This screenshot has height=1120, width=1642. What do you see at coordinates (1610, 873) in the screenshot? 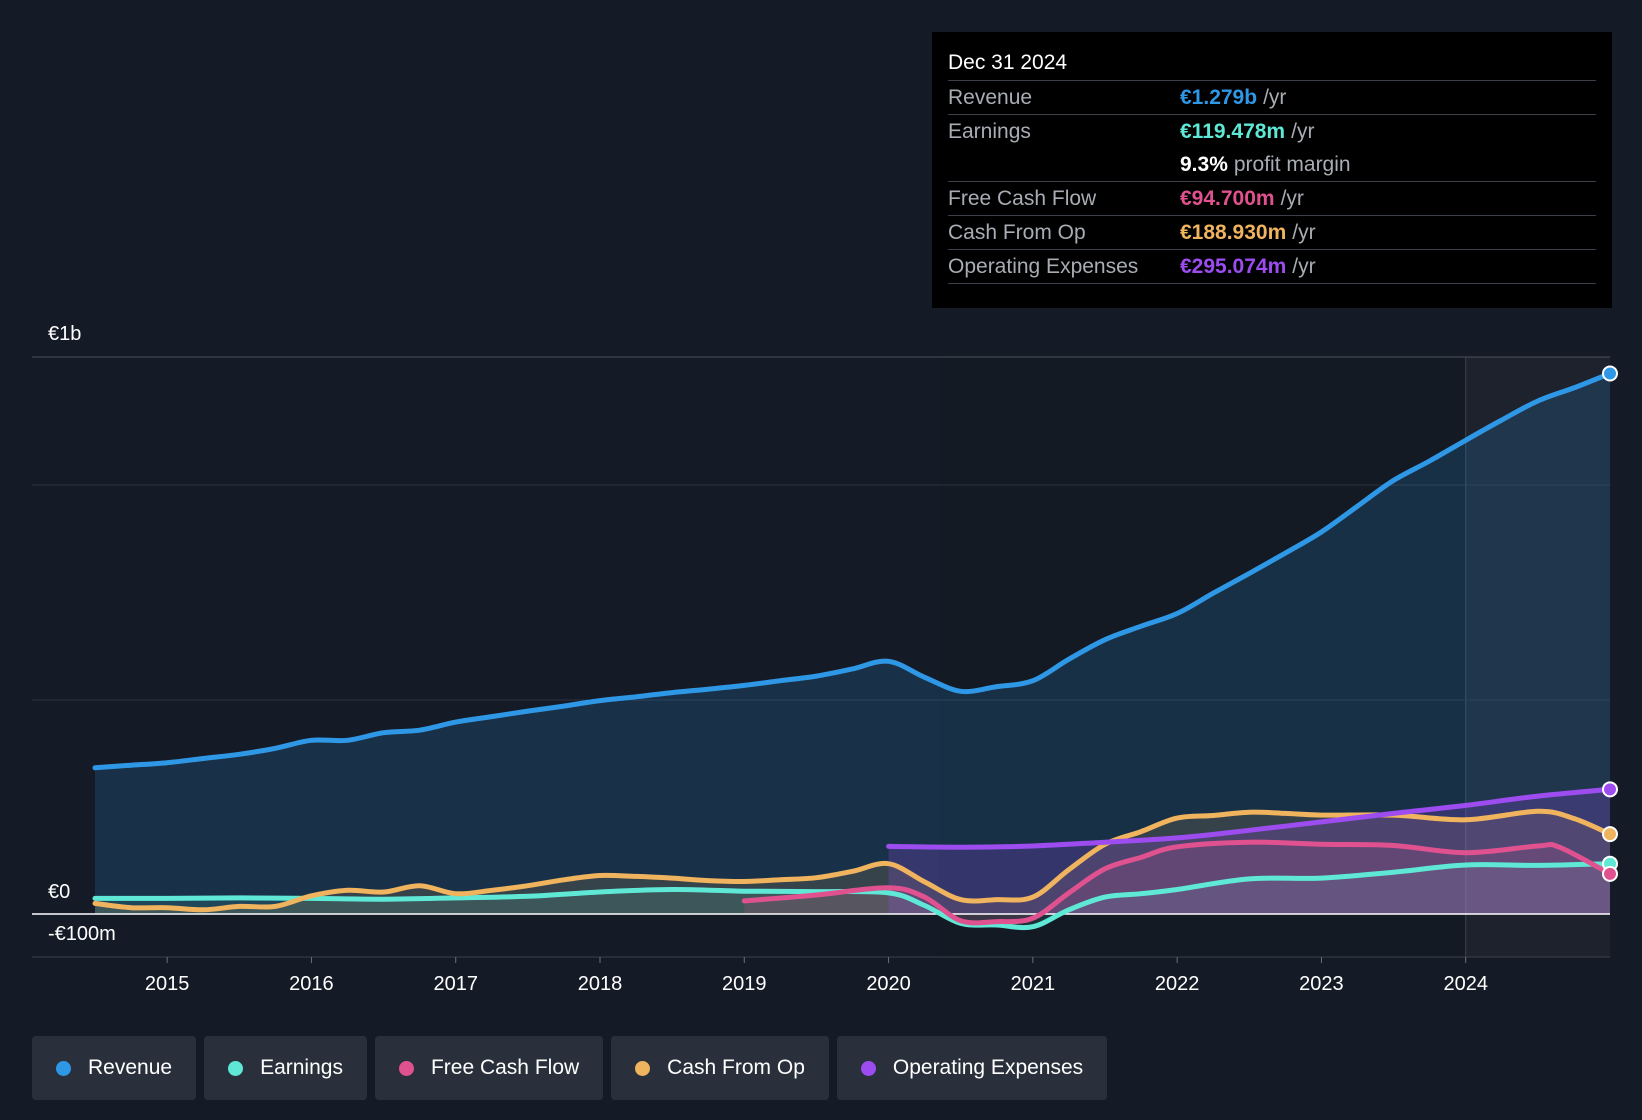
I see `end-point-free-cash-flow` at bounding box center [1610, 873].